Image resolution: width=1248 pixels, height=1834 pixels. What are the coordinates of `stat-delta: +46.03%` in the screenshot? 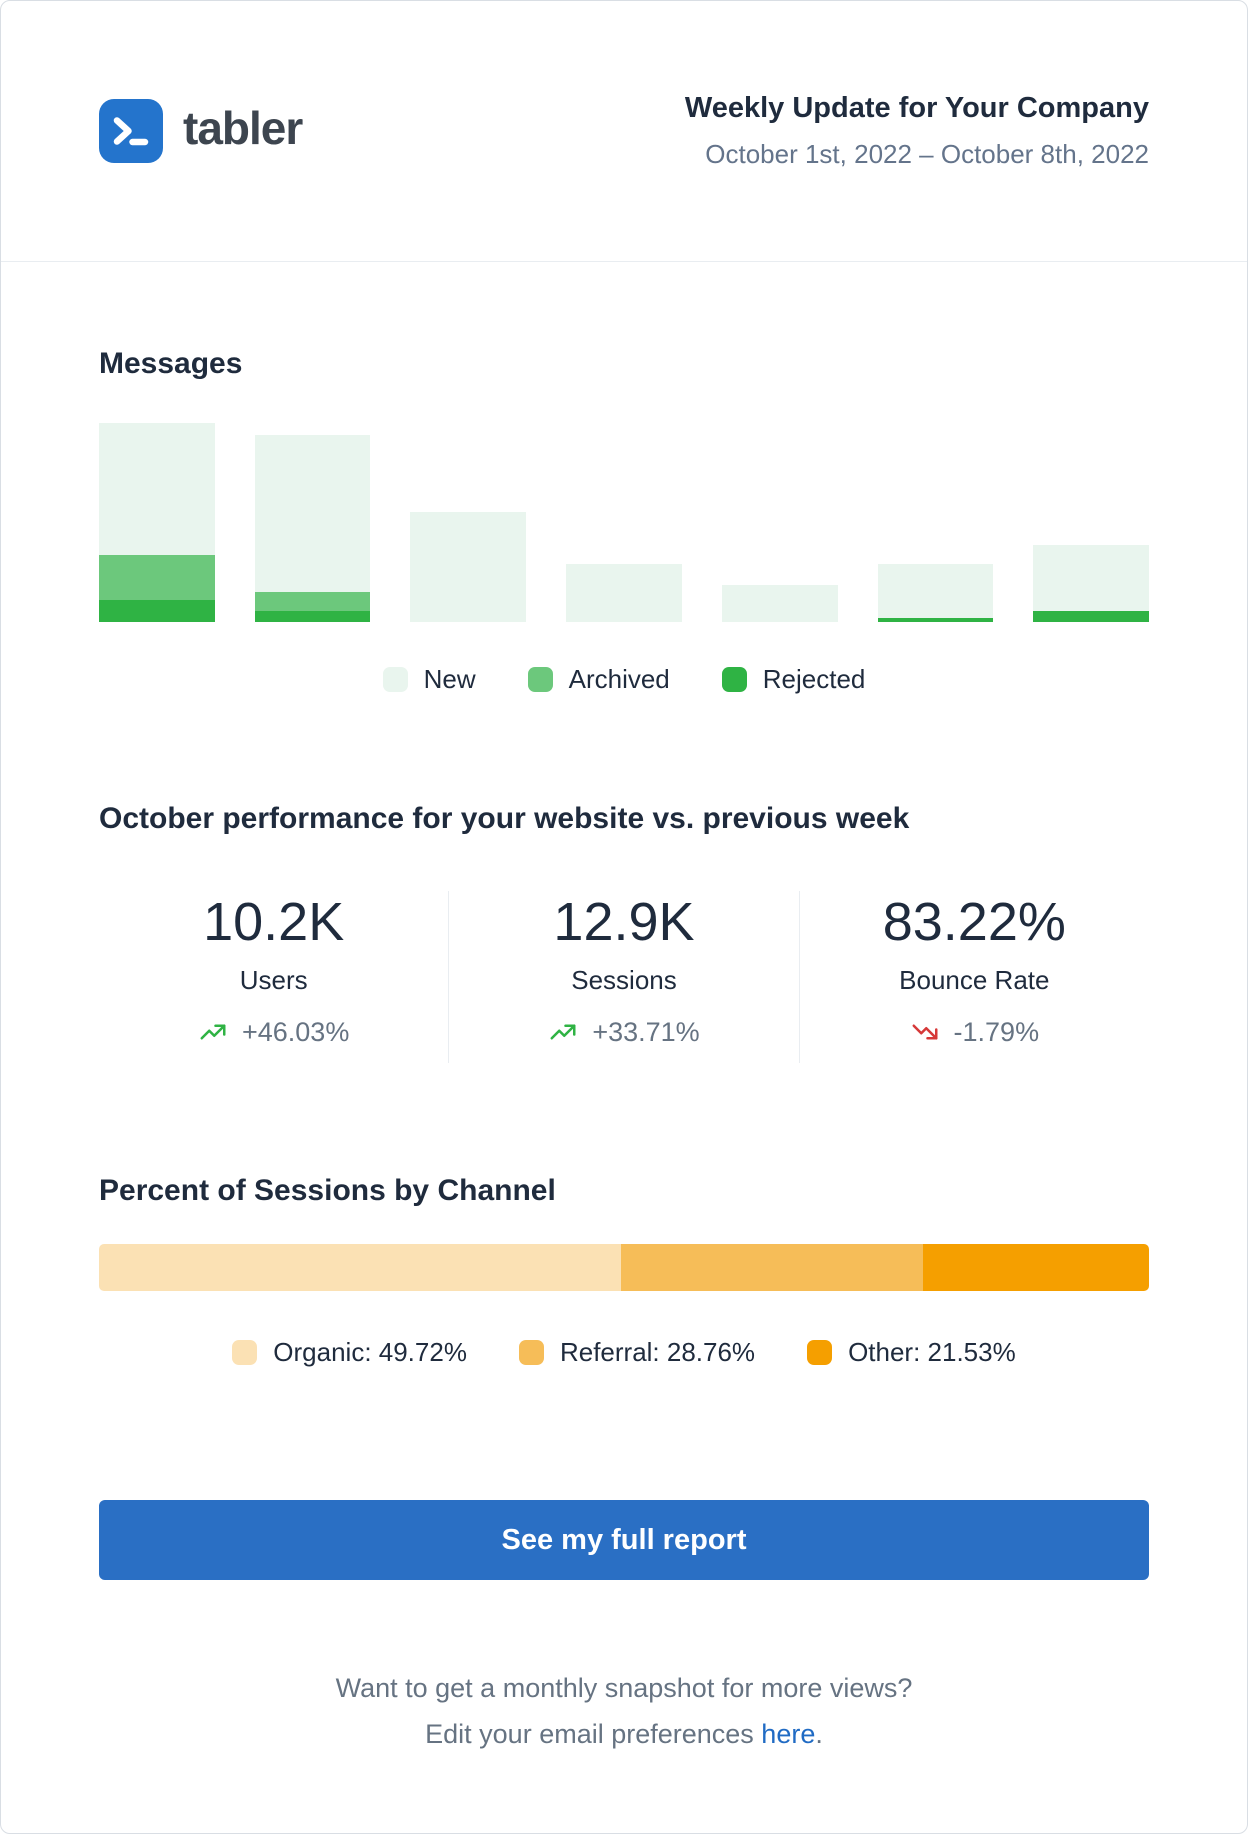 It's located at (273, 1032).